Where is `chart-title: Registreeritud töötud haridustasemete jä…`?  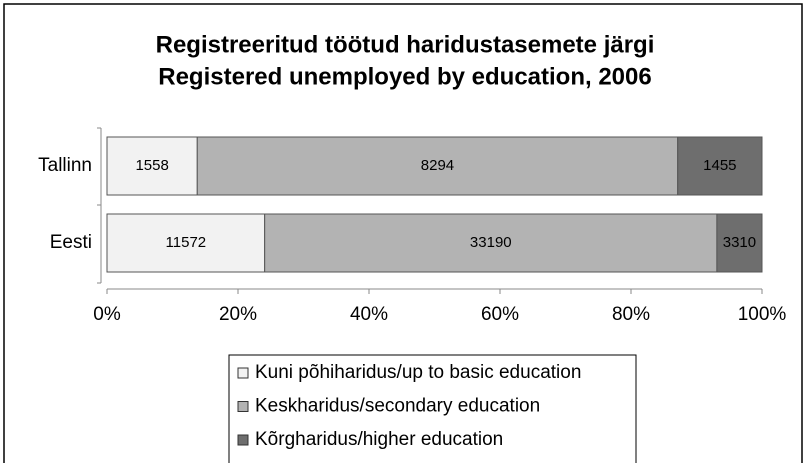
chart-title: Registreeritud töötud haridustasemete jä… is located at coordinates (405, 44).